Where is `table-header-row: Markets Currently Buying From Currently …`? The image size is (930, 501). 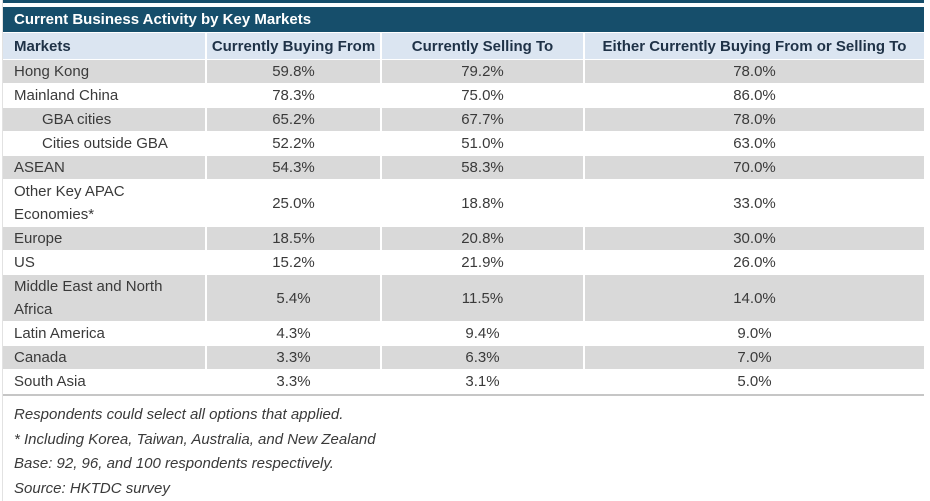
table-header-row: Markets Currently Buying From Currently … is located at coordinates (463, 46).